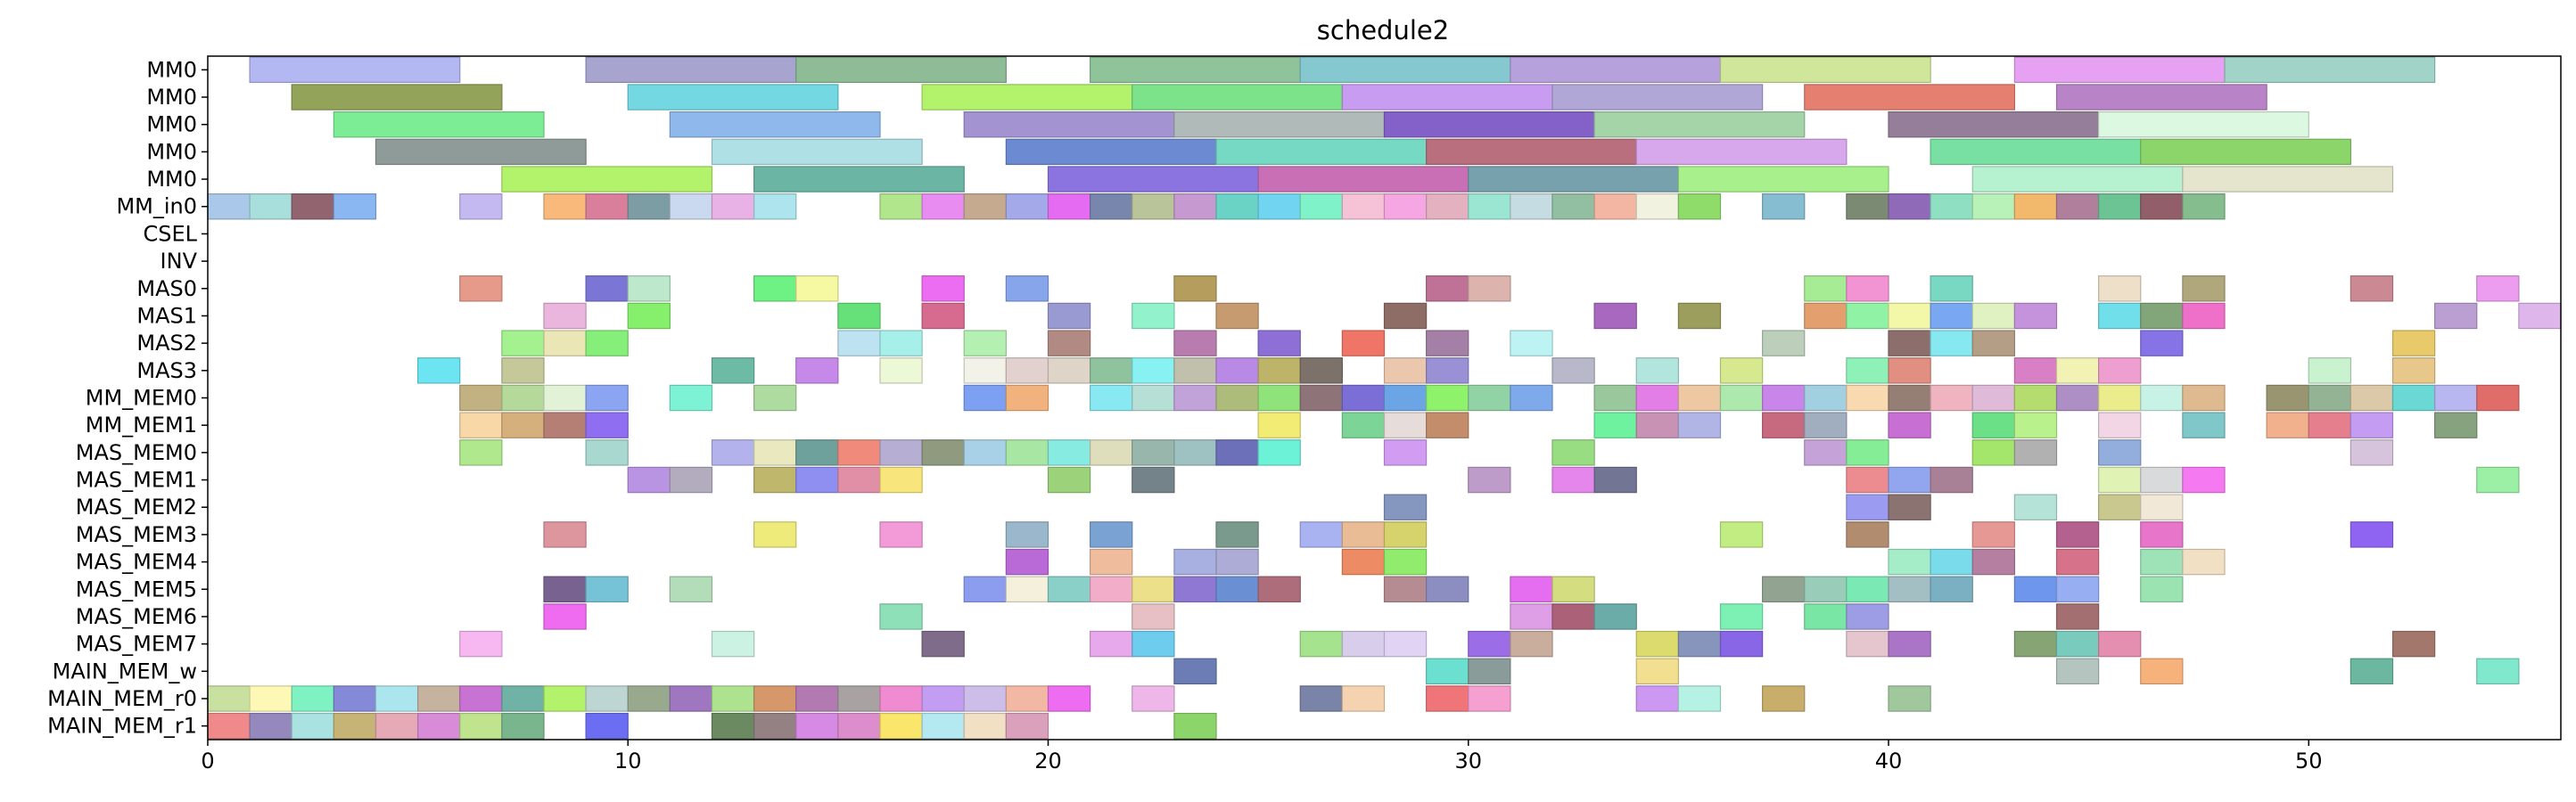  I want to click on y-tick-label: MAS_MEM1, so click(136, 480).